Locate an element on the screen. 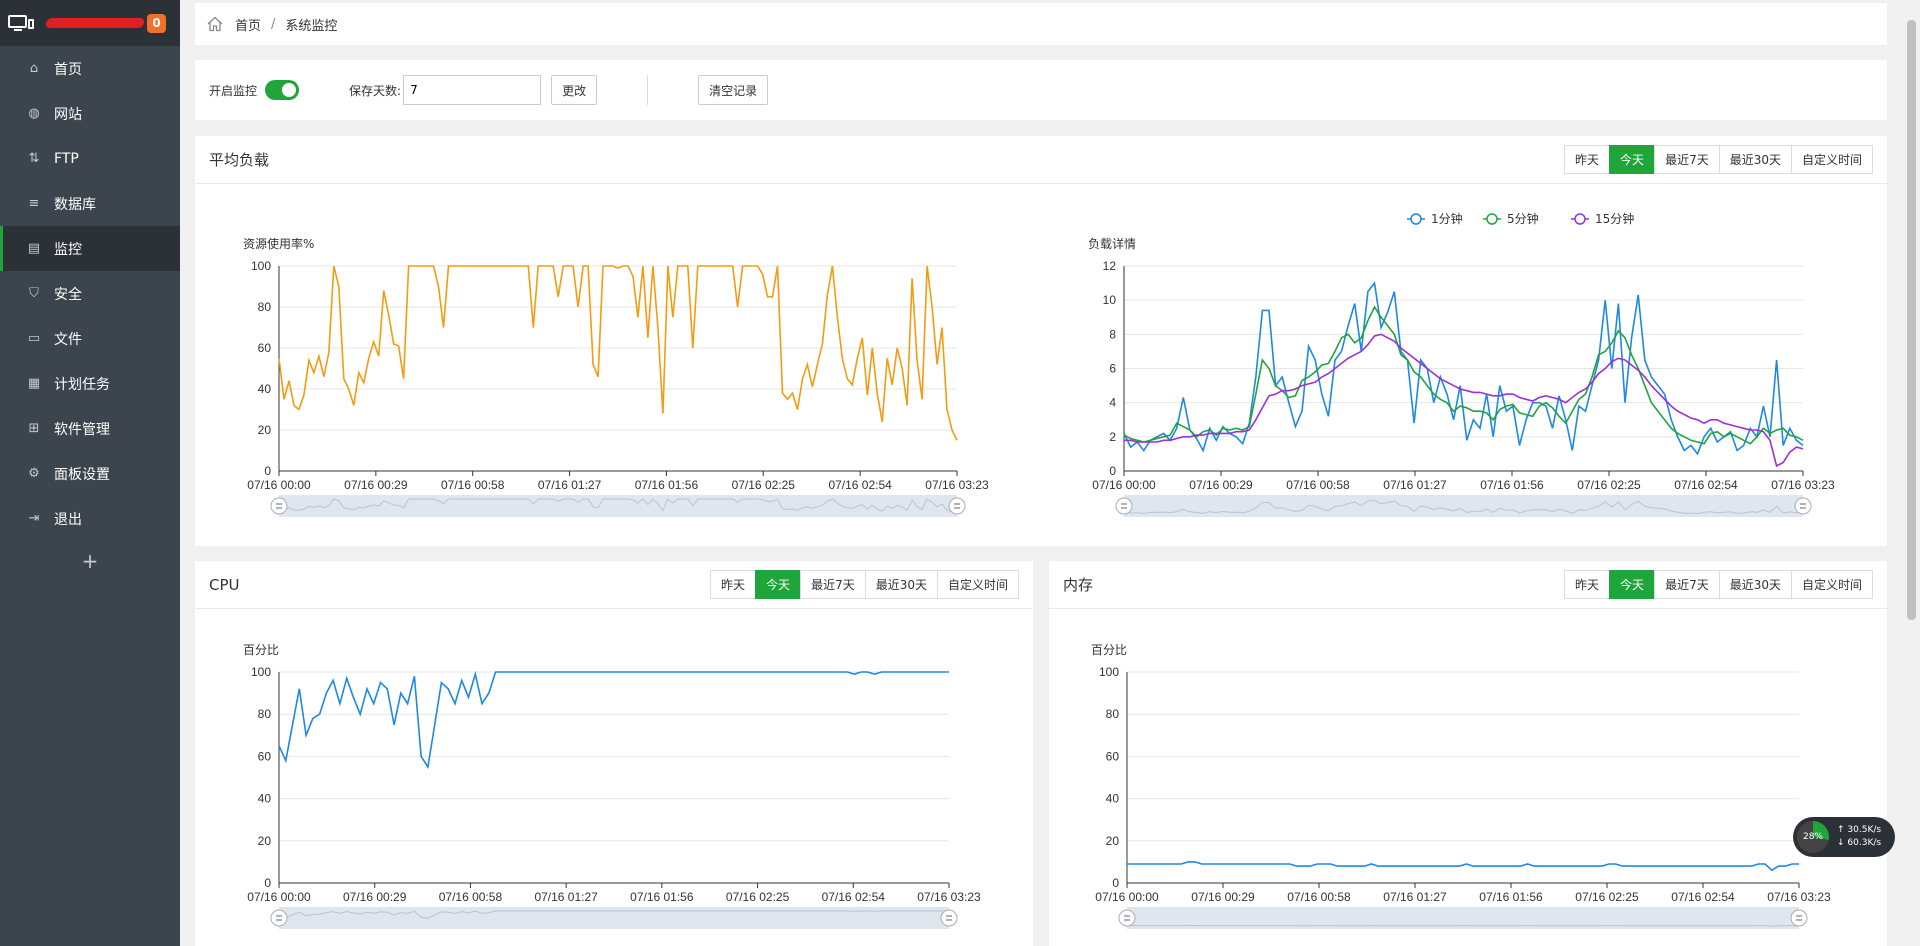 The image size is (1920, 946). x-tick-label: 07/16 02:25 is located at coordinates (764, 485).